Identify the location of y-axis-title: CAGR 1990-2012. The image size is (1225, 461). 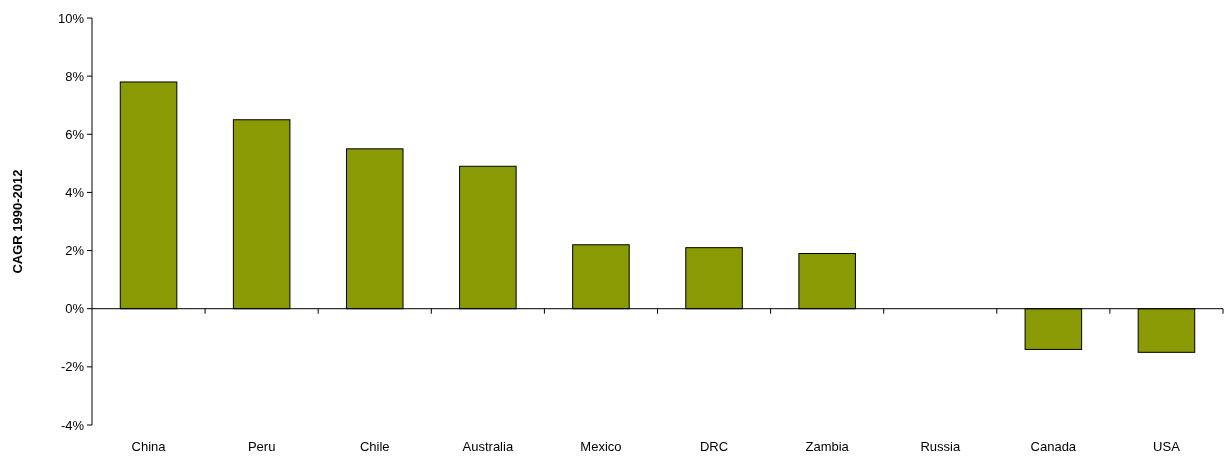
(17, 221).